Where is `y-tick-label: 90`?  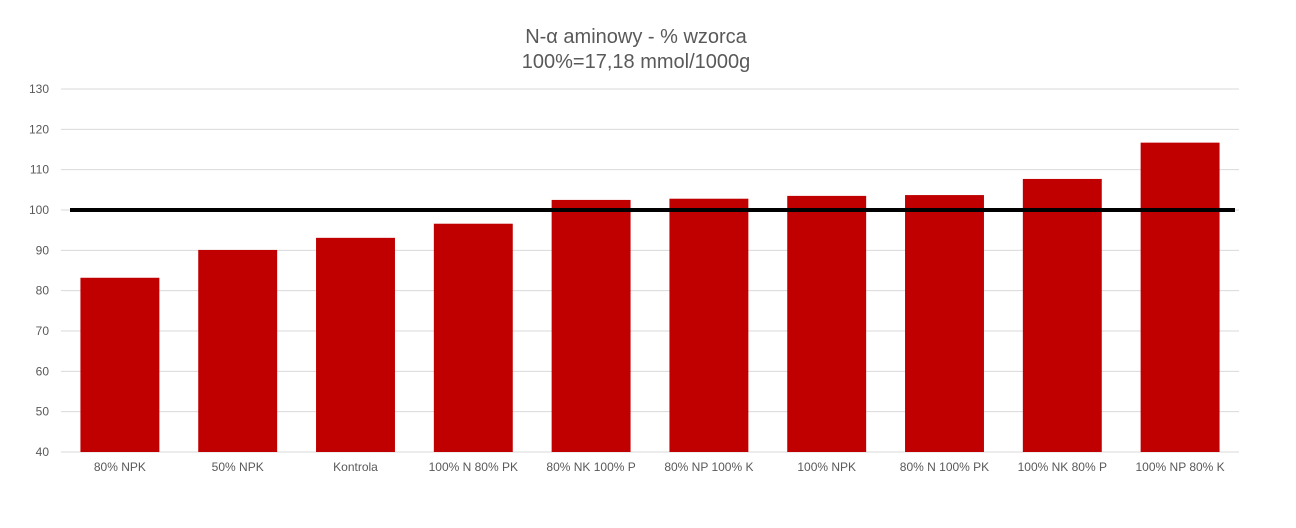 y-tick-label: 90 is located at coordinates (43, 250).